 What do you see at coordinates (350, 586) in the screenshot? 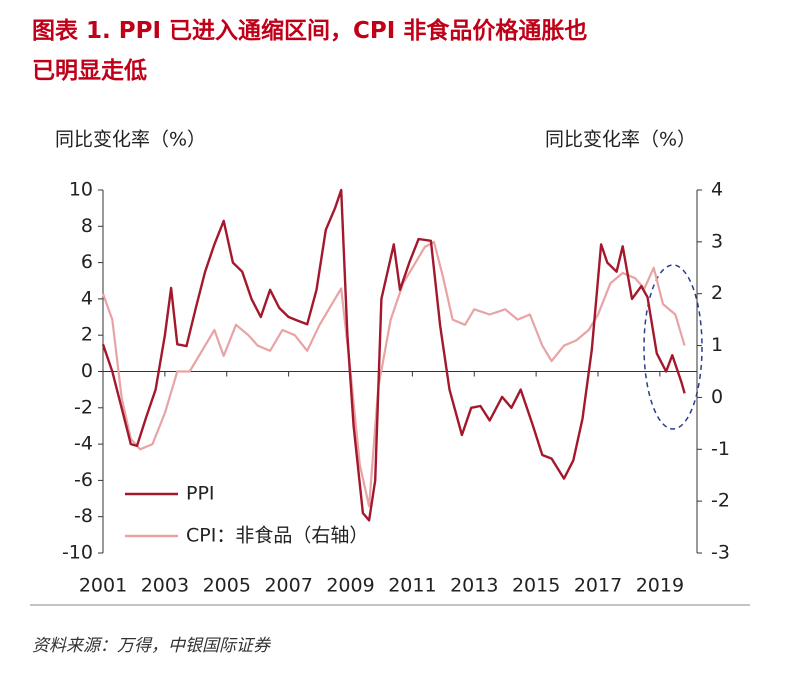
I see `x-tick-label: 2009` at bounding box center [350, 586].